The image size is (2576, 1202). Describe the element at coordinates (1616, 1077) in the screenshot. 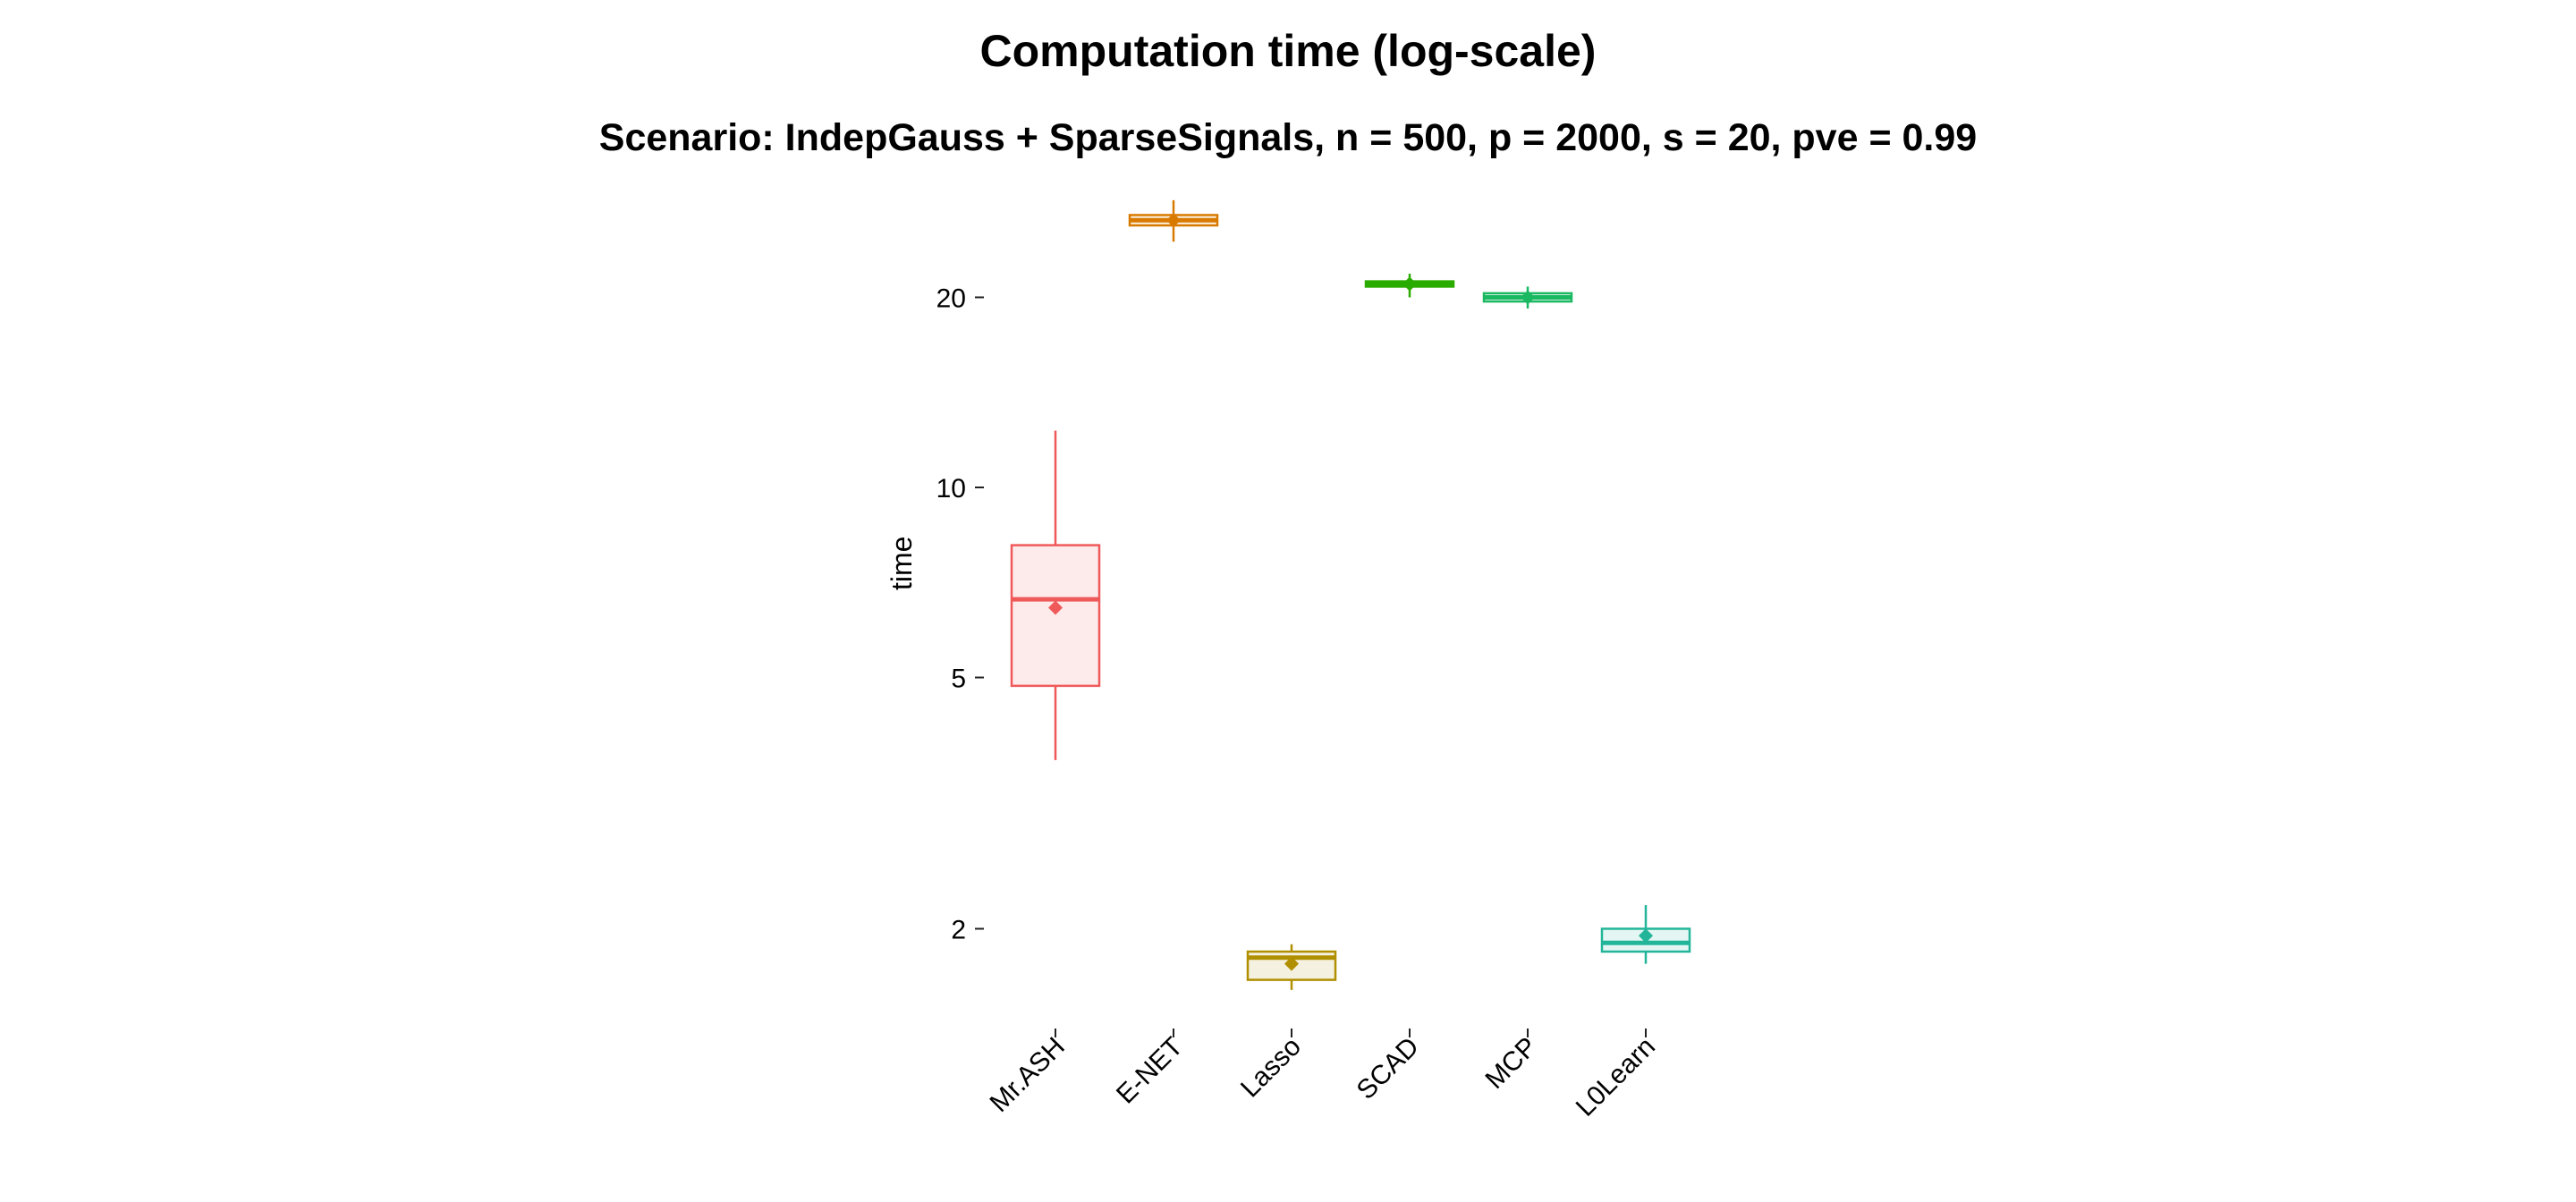

I see `x-tick-label: L0Learn` at that location.